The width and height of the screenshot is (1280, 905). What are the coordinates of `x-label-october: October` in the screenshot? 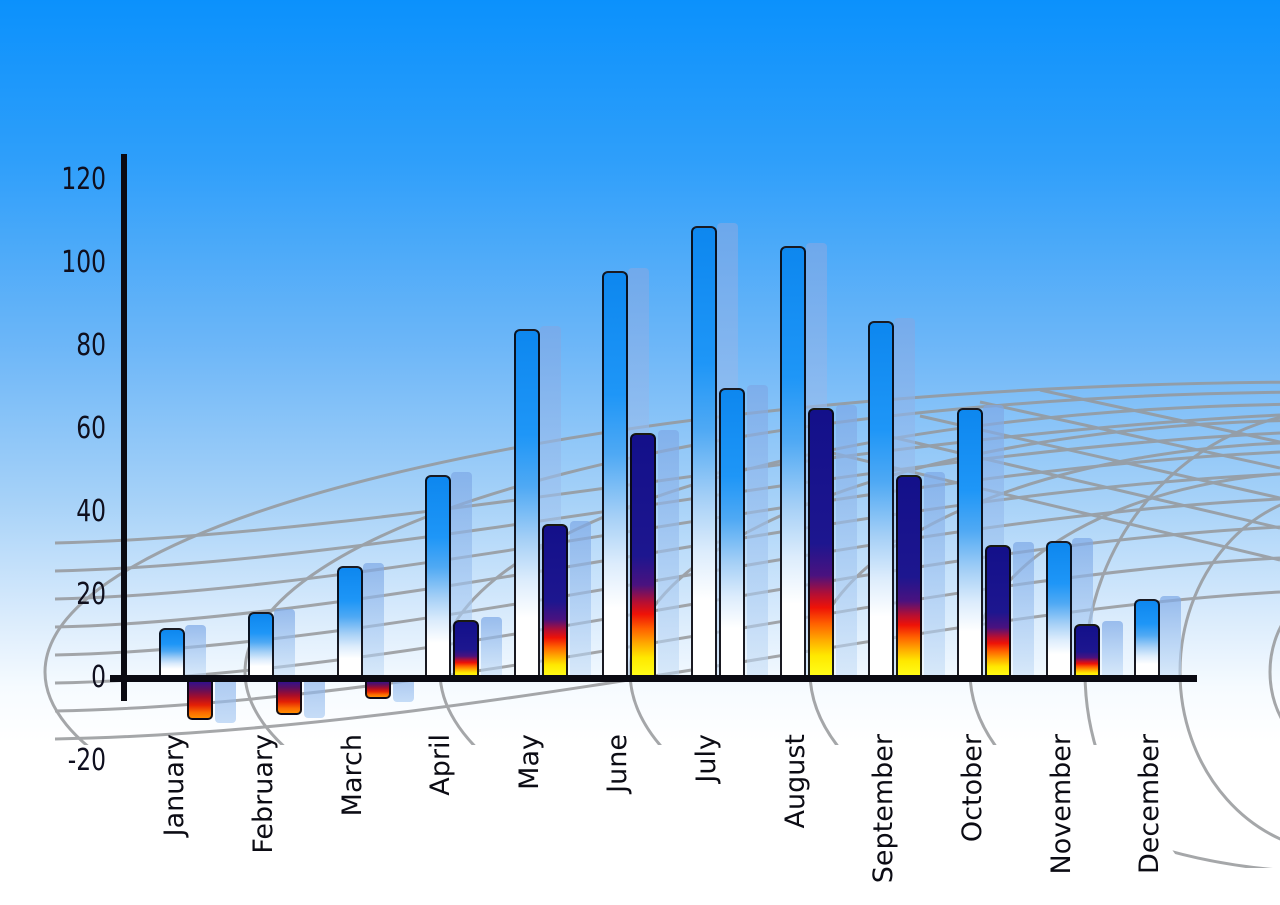 It's located at (972, 788).